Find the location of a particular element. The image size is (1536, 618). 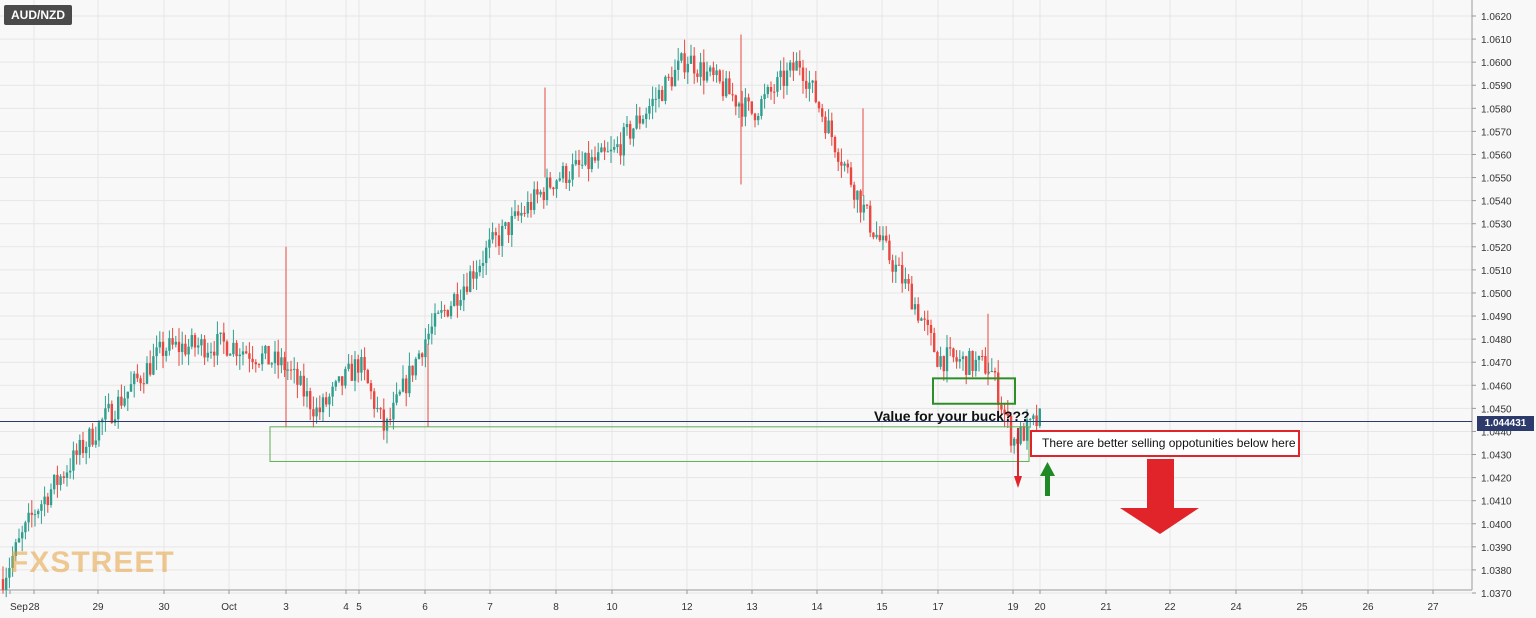

y-tick-label: 1.0470 is located at coordinates (1496, 363).